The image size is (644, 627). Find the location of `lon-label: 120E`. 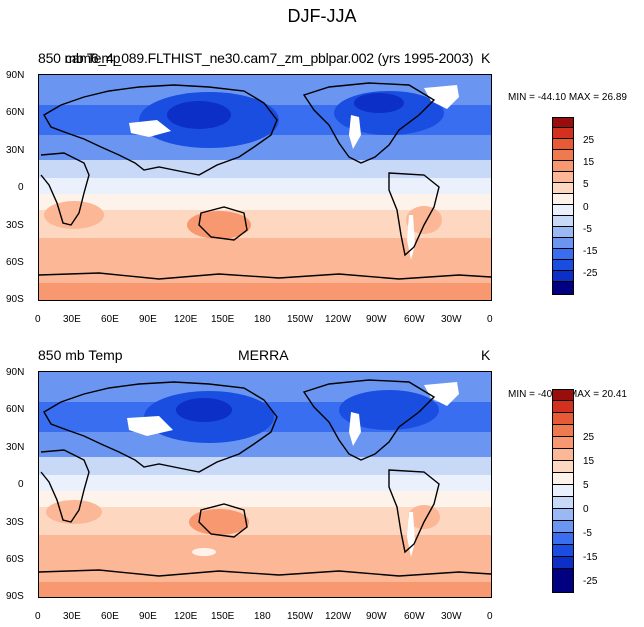

lon-label: 120E is located at coordinates (186, 616).